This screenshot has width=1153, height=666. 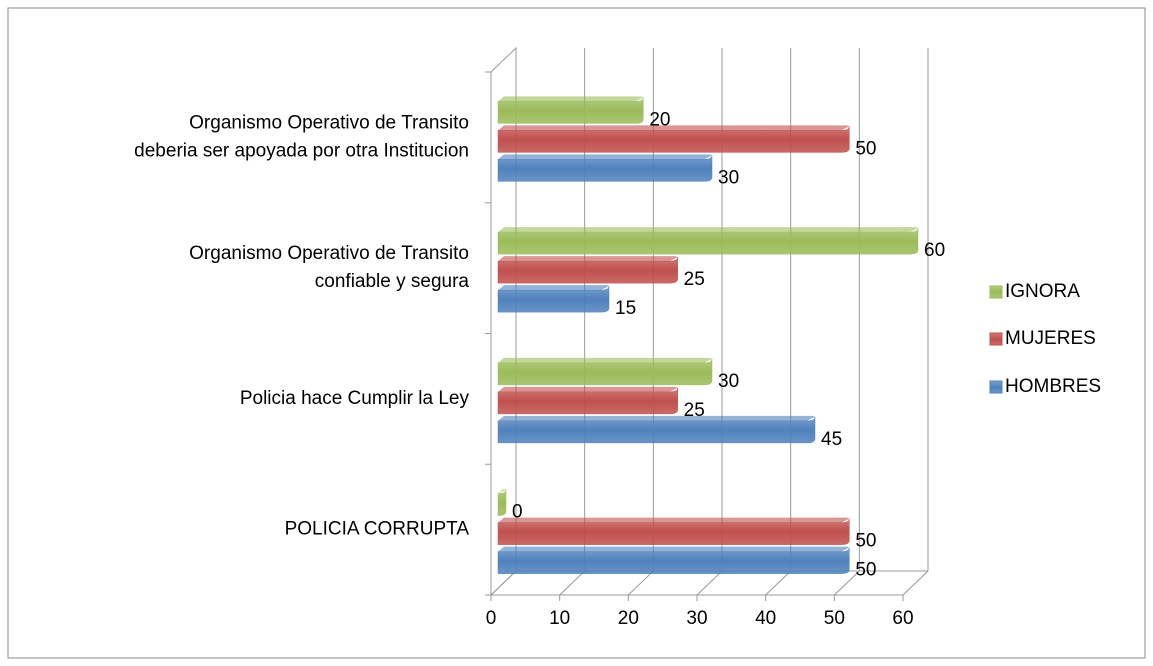 What do you see at coordinates (1050, 338) in the screenshot?
I see `legend-label: MUJERES` at bounding box center [1050, 338].